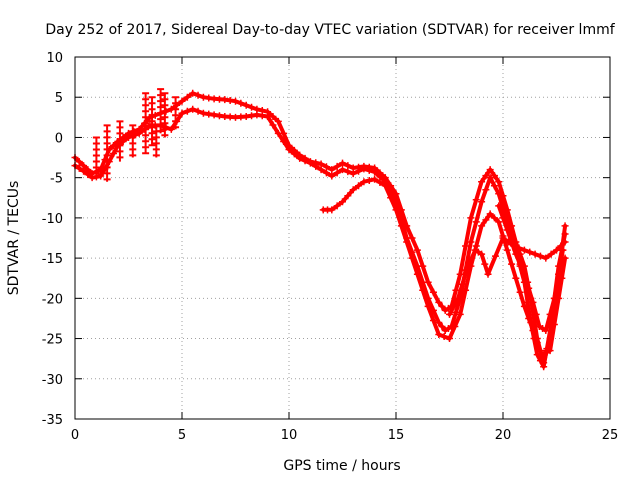 This screenshot has width=640, height=480. Describe the element at coordinates (52, 259) in the screenshot. I see `y-tick-label: -15` at that location.